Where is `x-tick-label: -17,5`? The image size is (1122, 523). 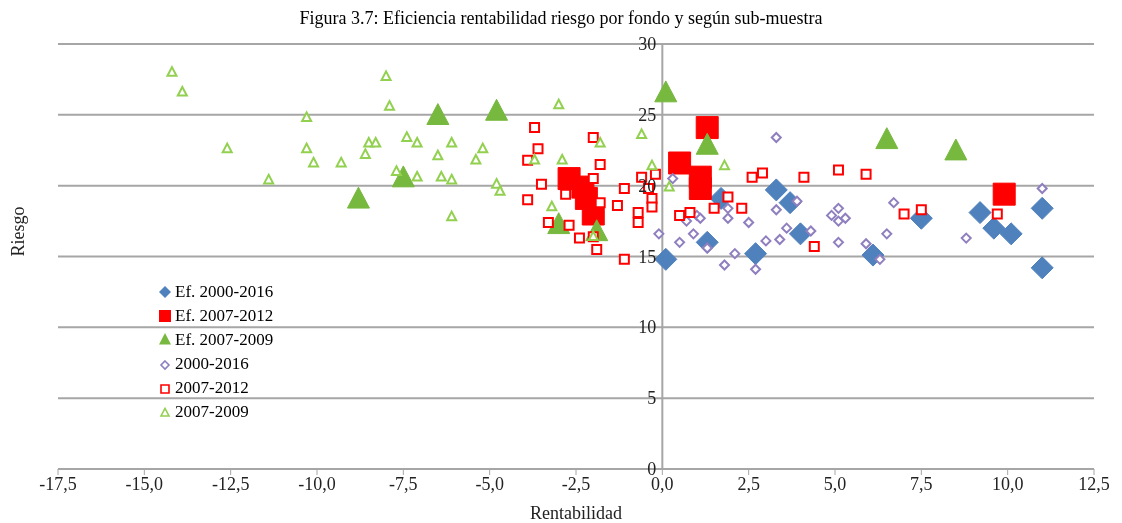 x-tick-label: -17,5 is located at coordinates (58, 483).